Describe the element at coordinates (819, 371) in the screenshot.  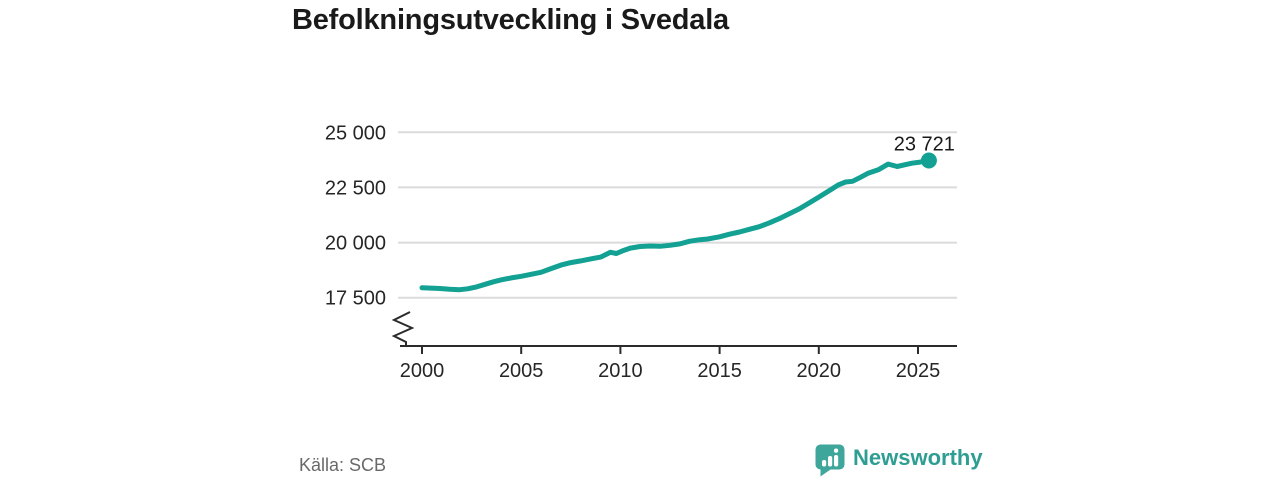
I see `x-tick-label: 2020` at that location.